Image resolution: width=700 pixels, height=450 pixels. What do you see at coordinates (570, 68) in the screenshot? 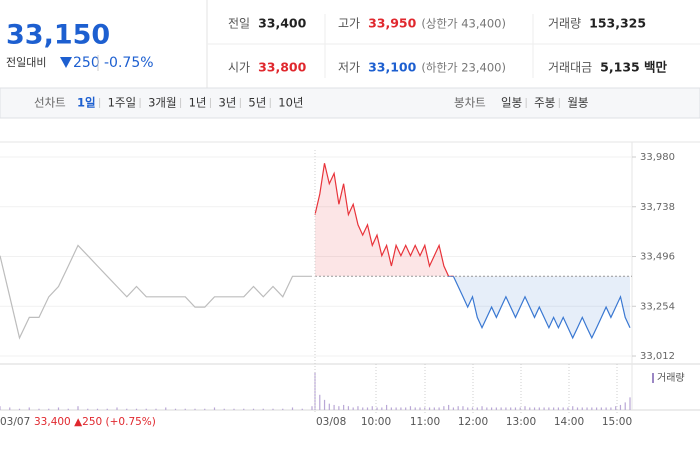
I see `stat-label: 거래대금` at bounding box center [570, 68].